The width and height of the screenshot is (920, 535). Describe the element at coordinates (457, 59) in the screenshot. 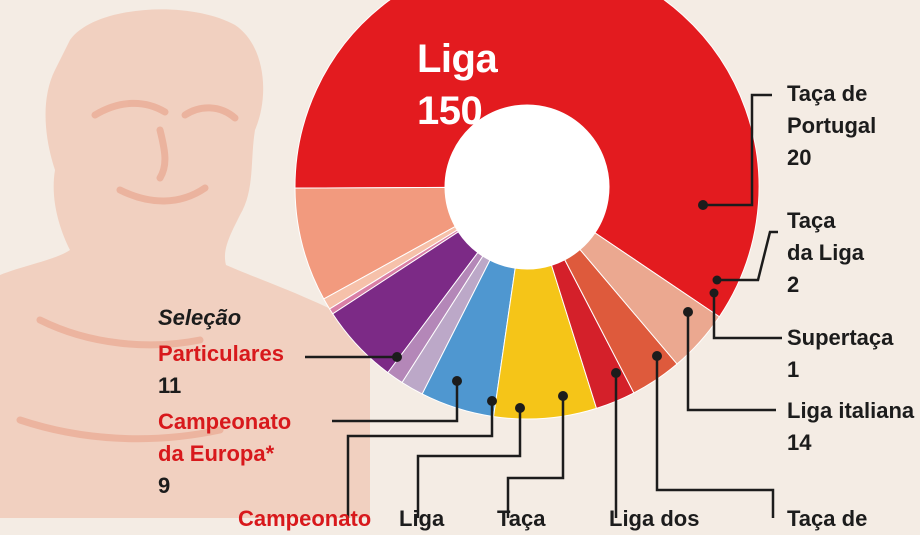

I see `liga-slice-name: Liga` at that location.